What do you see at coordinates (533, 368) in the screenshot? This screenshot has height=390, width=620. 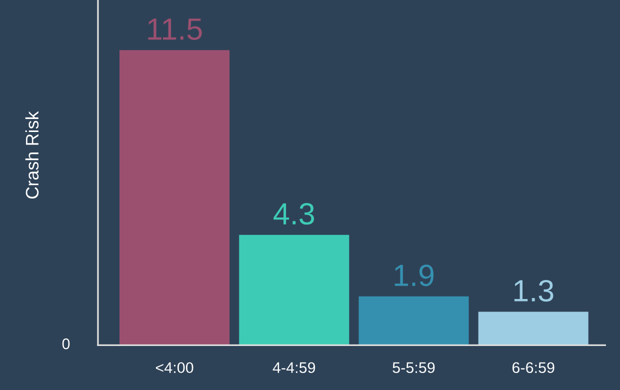 I see `x-tick-label: 6-6:59` at bounding box center [533, 368].